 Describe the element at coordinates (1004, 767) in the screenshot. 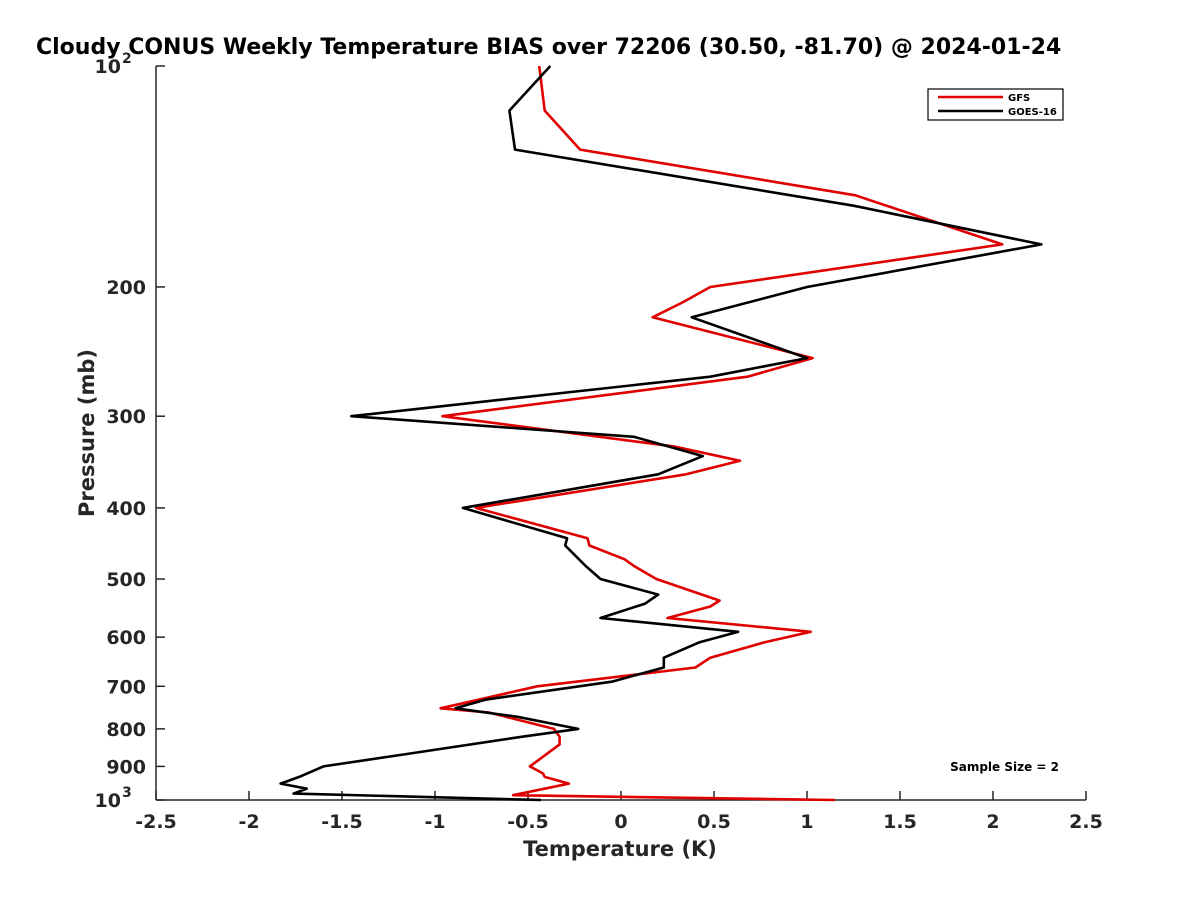

I see `sample-size-annotation: Sample Size = 2` at that location.